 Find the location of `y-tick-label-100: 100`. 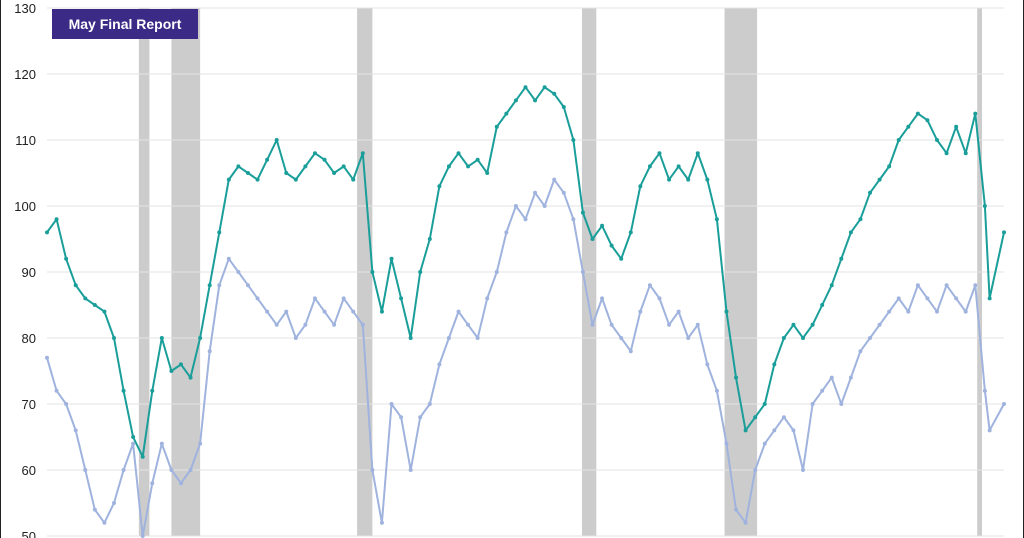

y-tick-label-100: 100 is located at coordinates (25, 206).